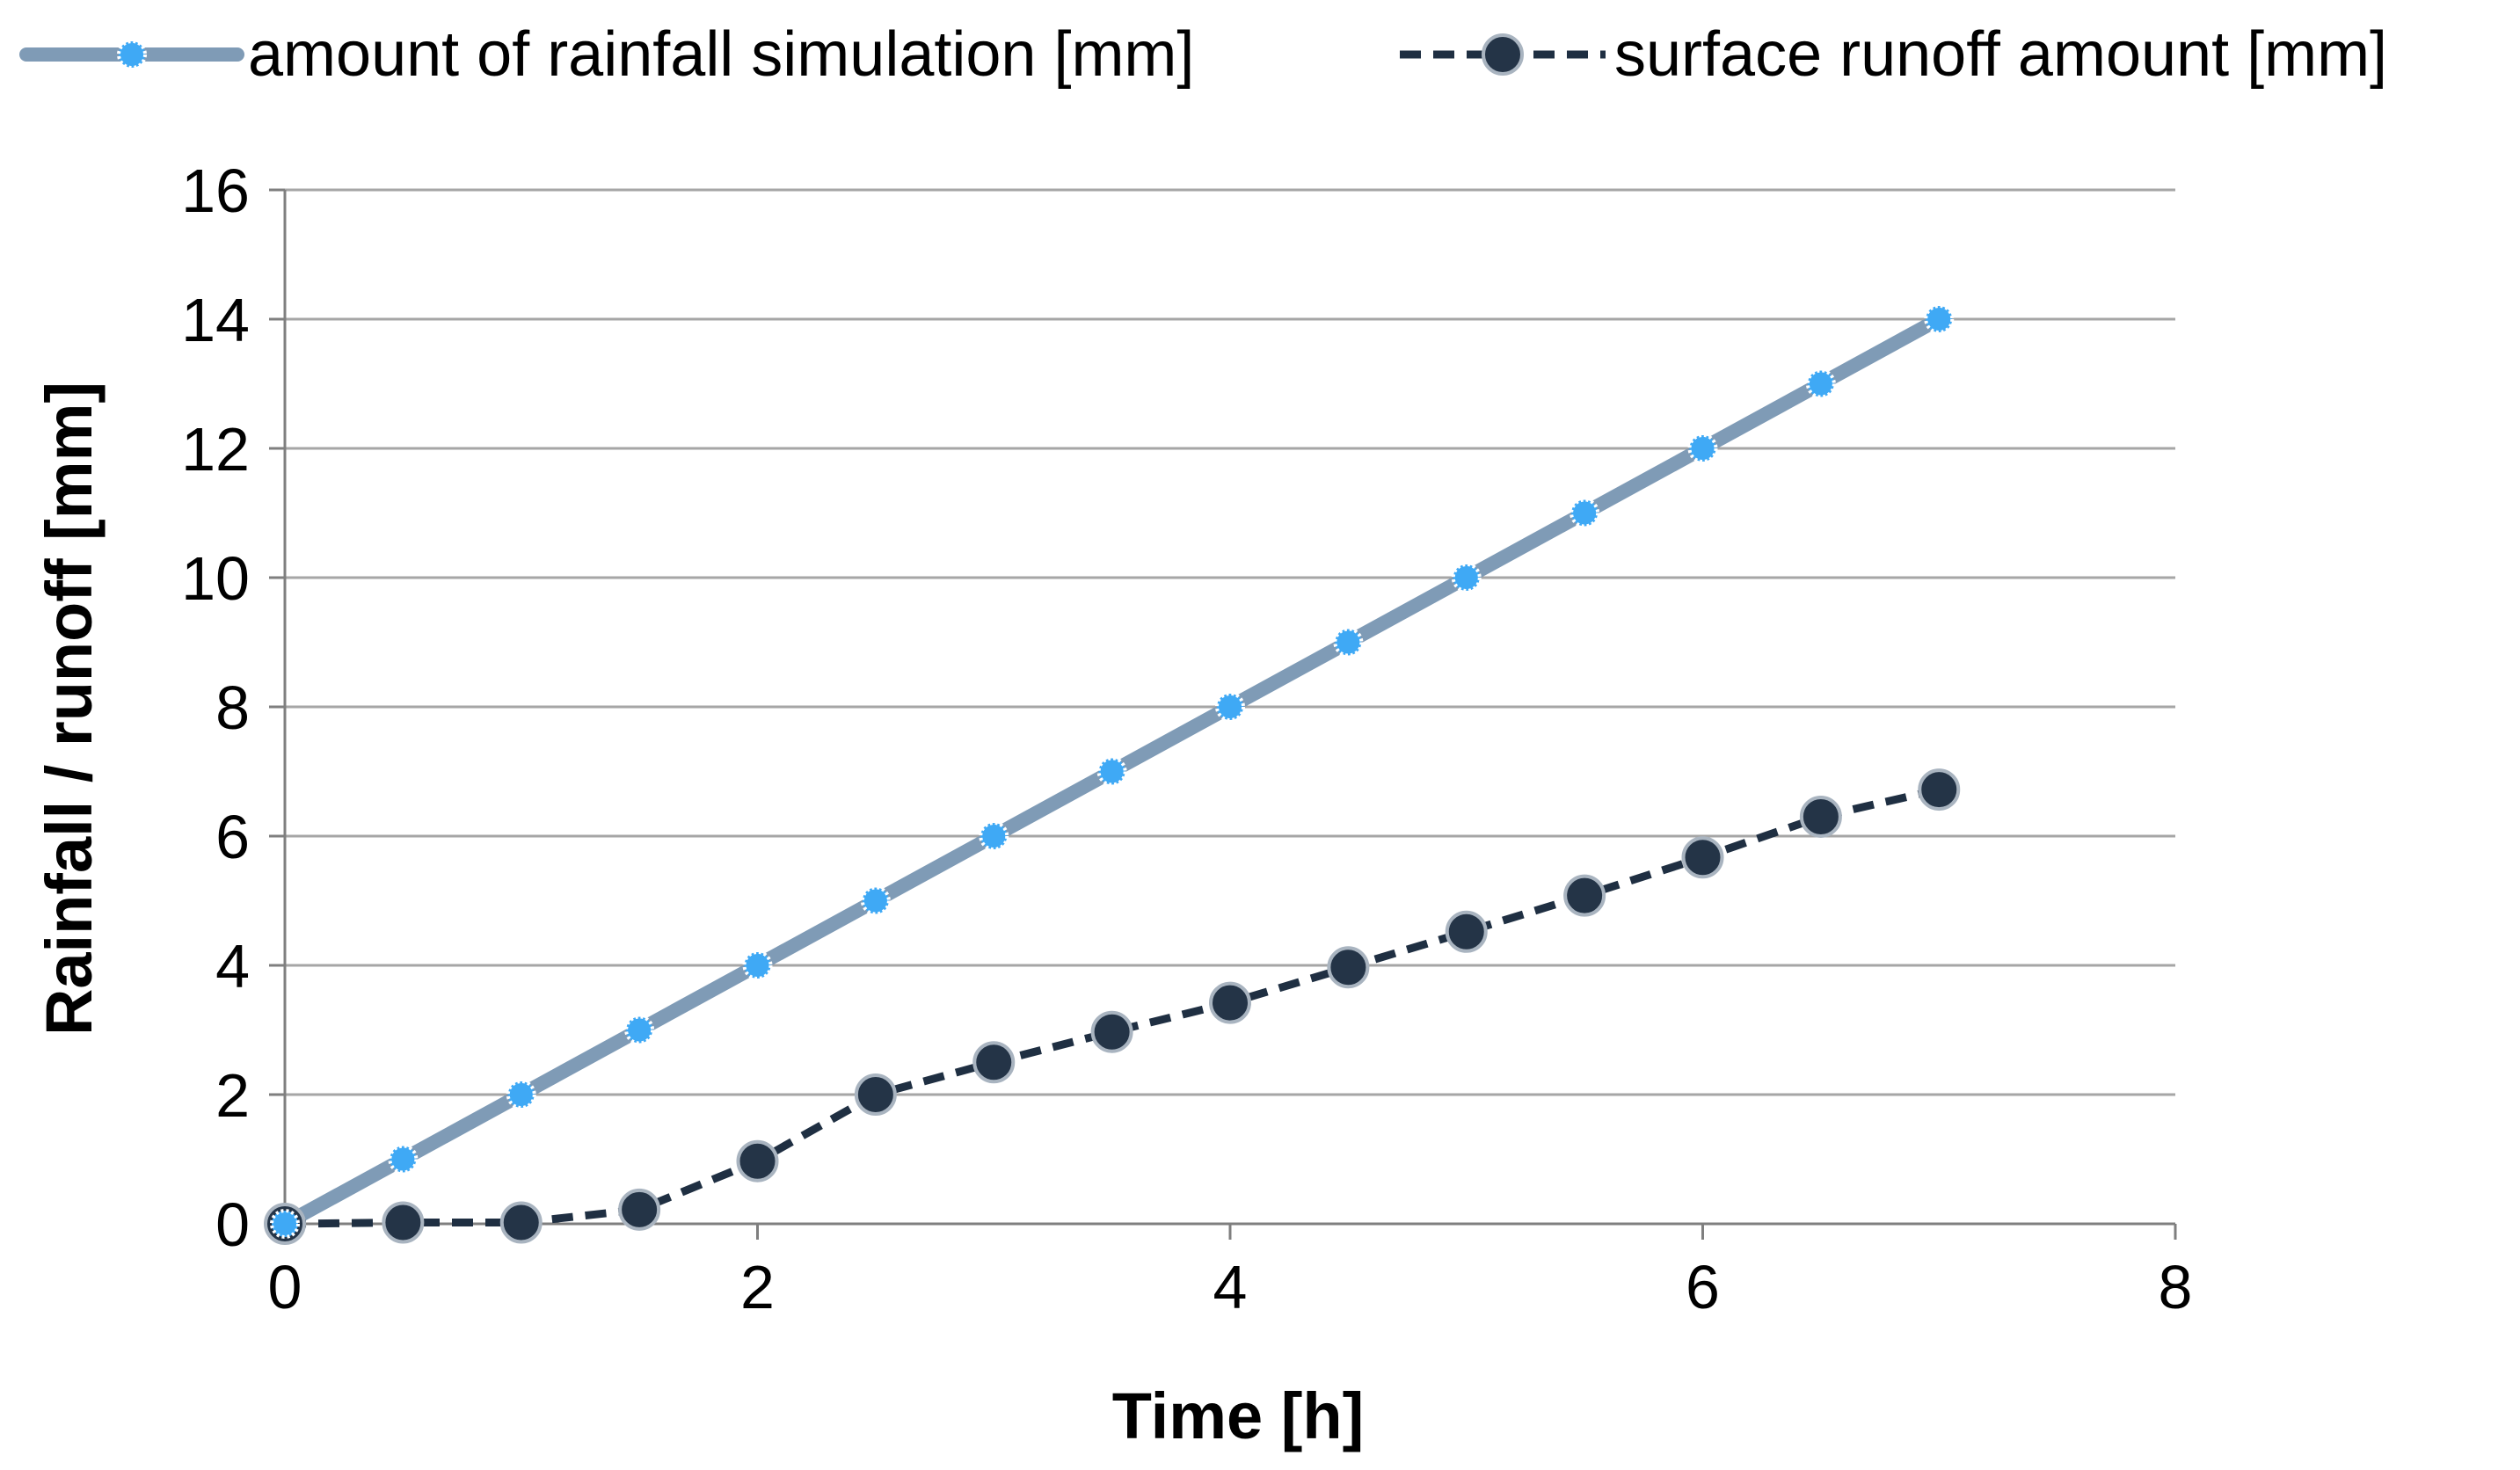 Image resolution: width=2520 pixels, height=1470 pixels. I want to click on x-tick-label: 2, so click(757, 1287).